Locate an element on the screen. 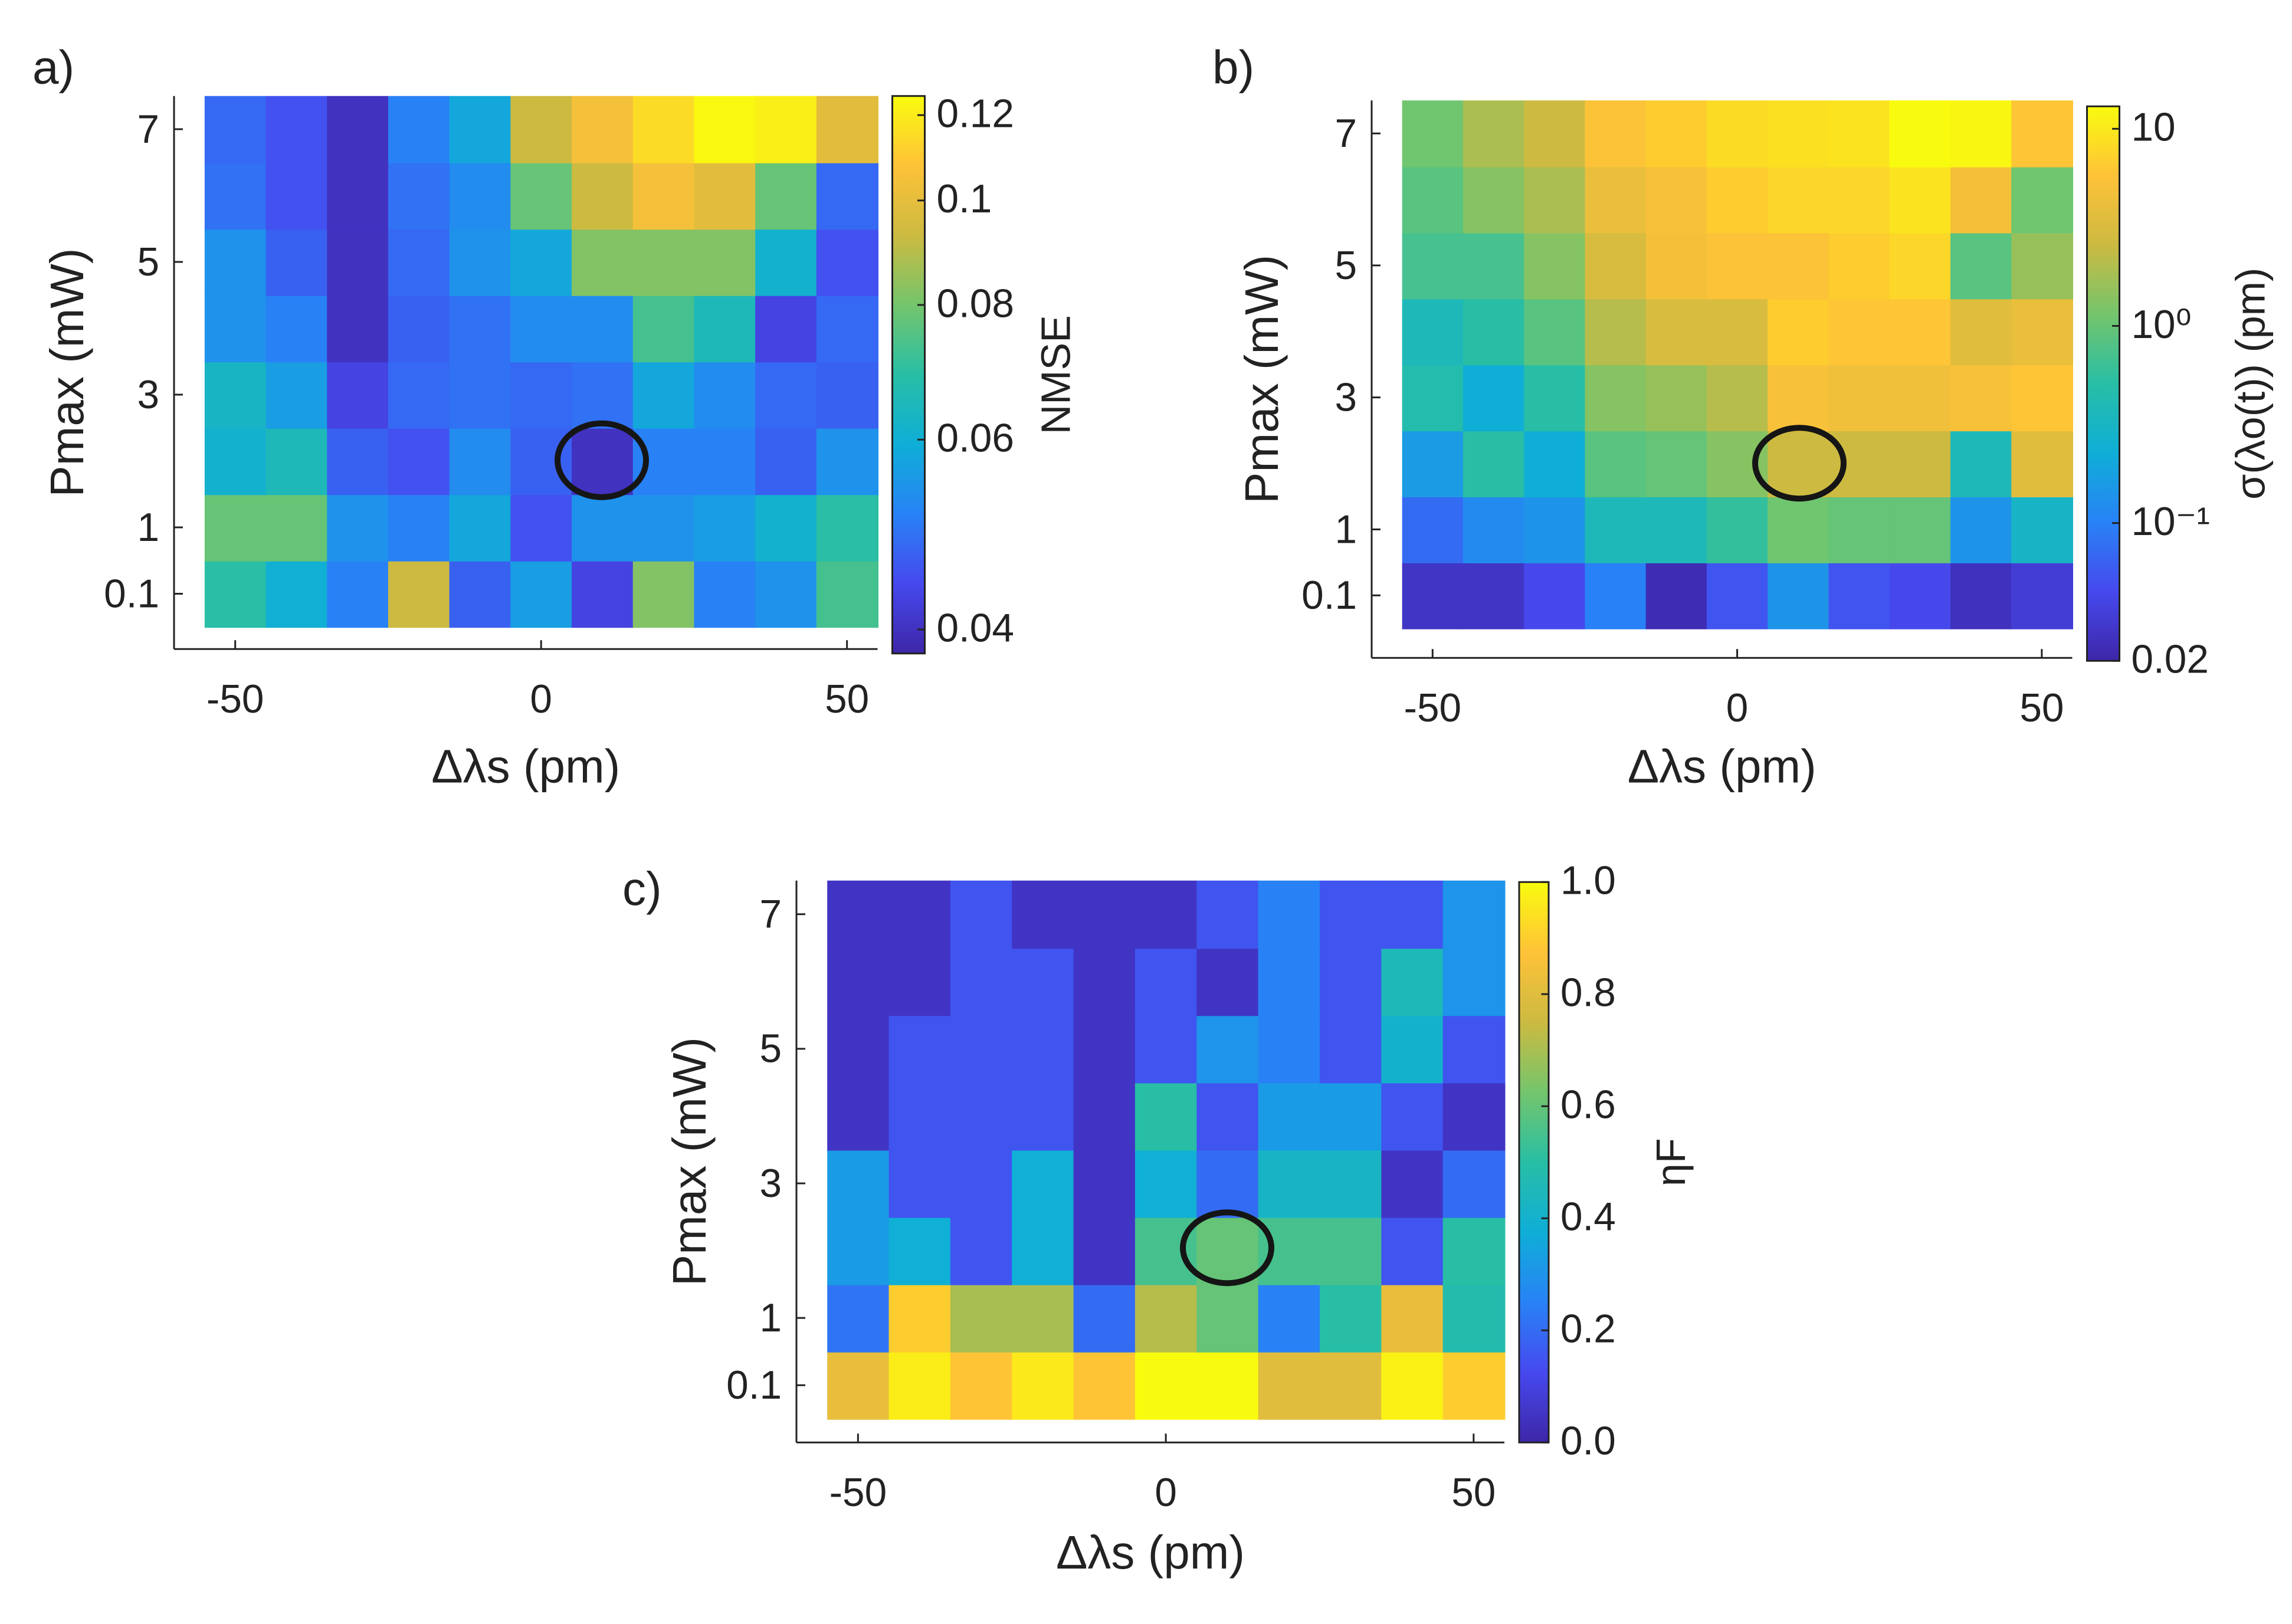  y-tick-label: 5 is located at coordinates (770, 1049).